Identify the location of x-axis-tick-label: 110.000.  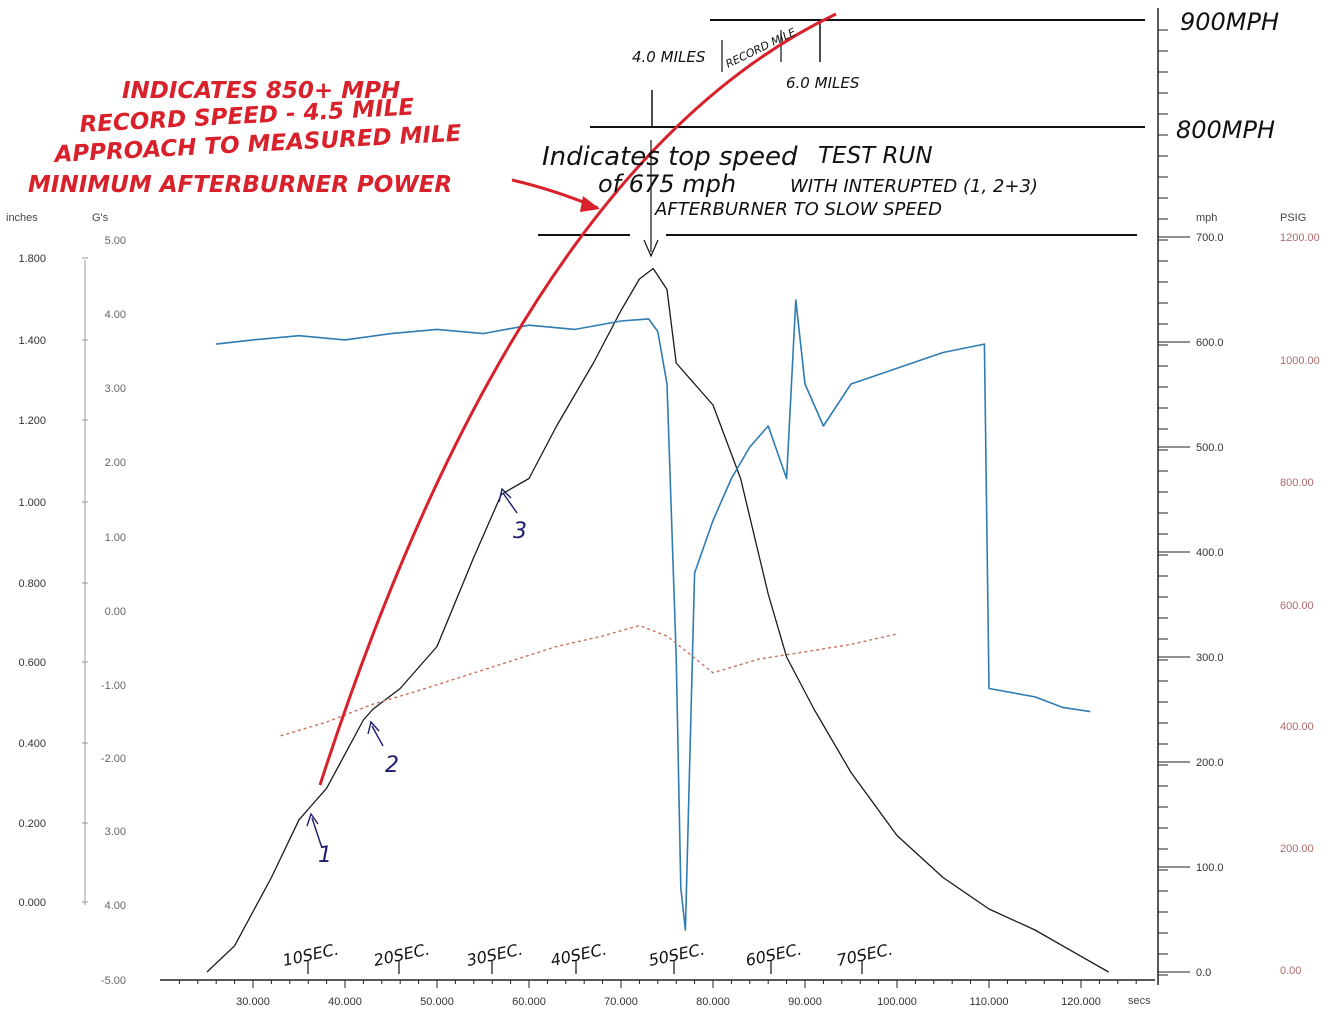
(989, 1002).